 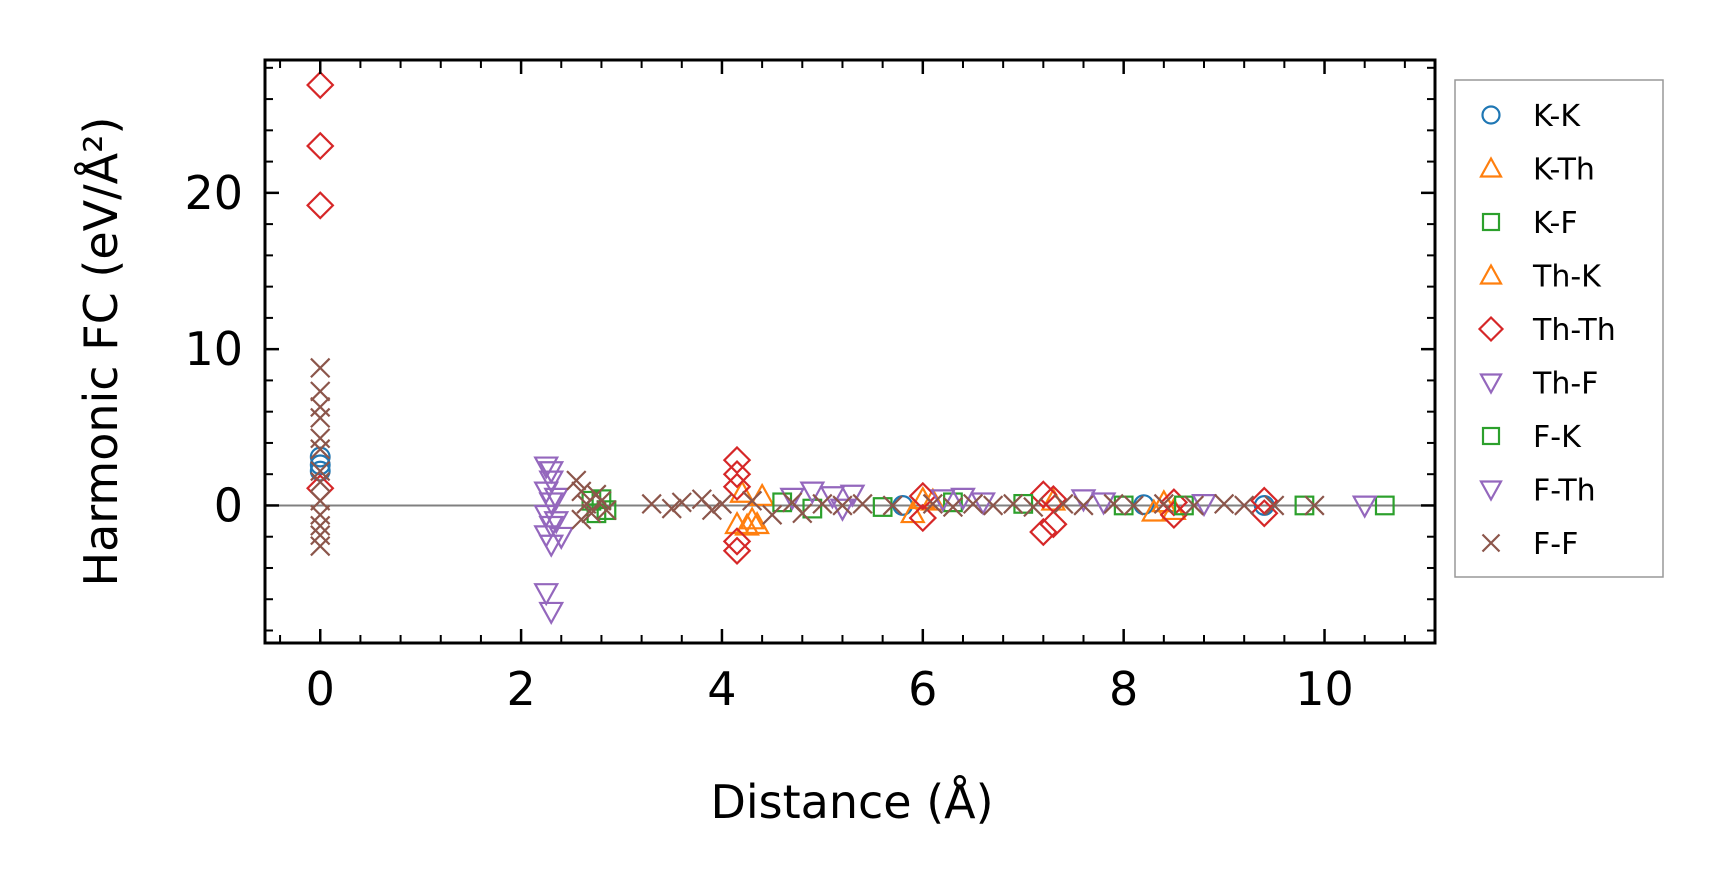 I want to click on y-tick-label: 10, so click(x=213, y=349).